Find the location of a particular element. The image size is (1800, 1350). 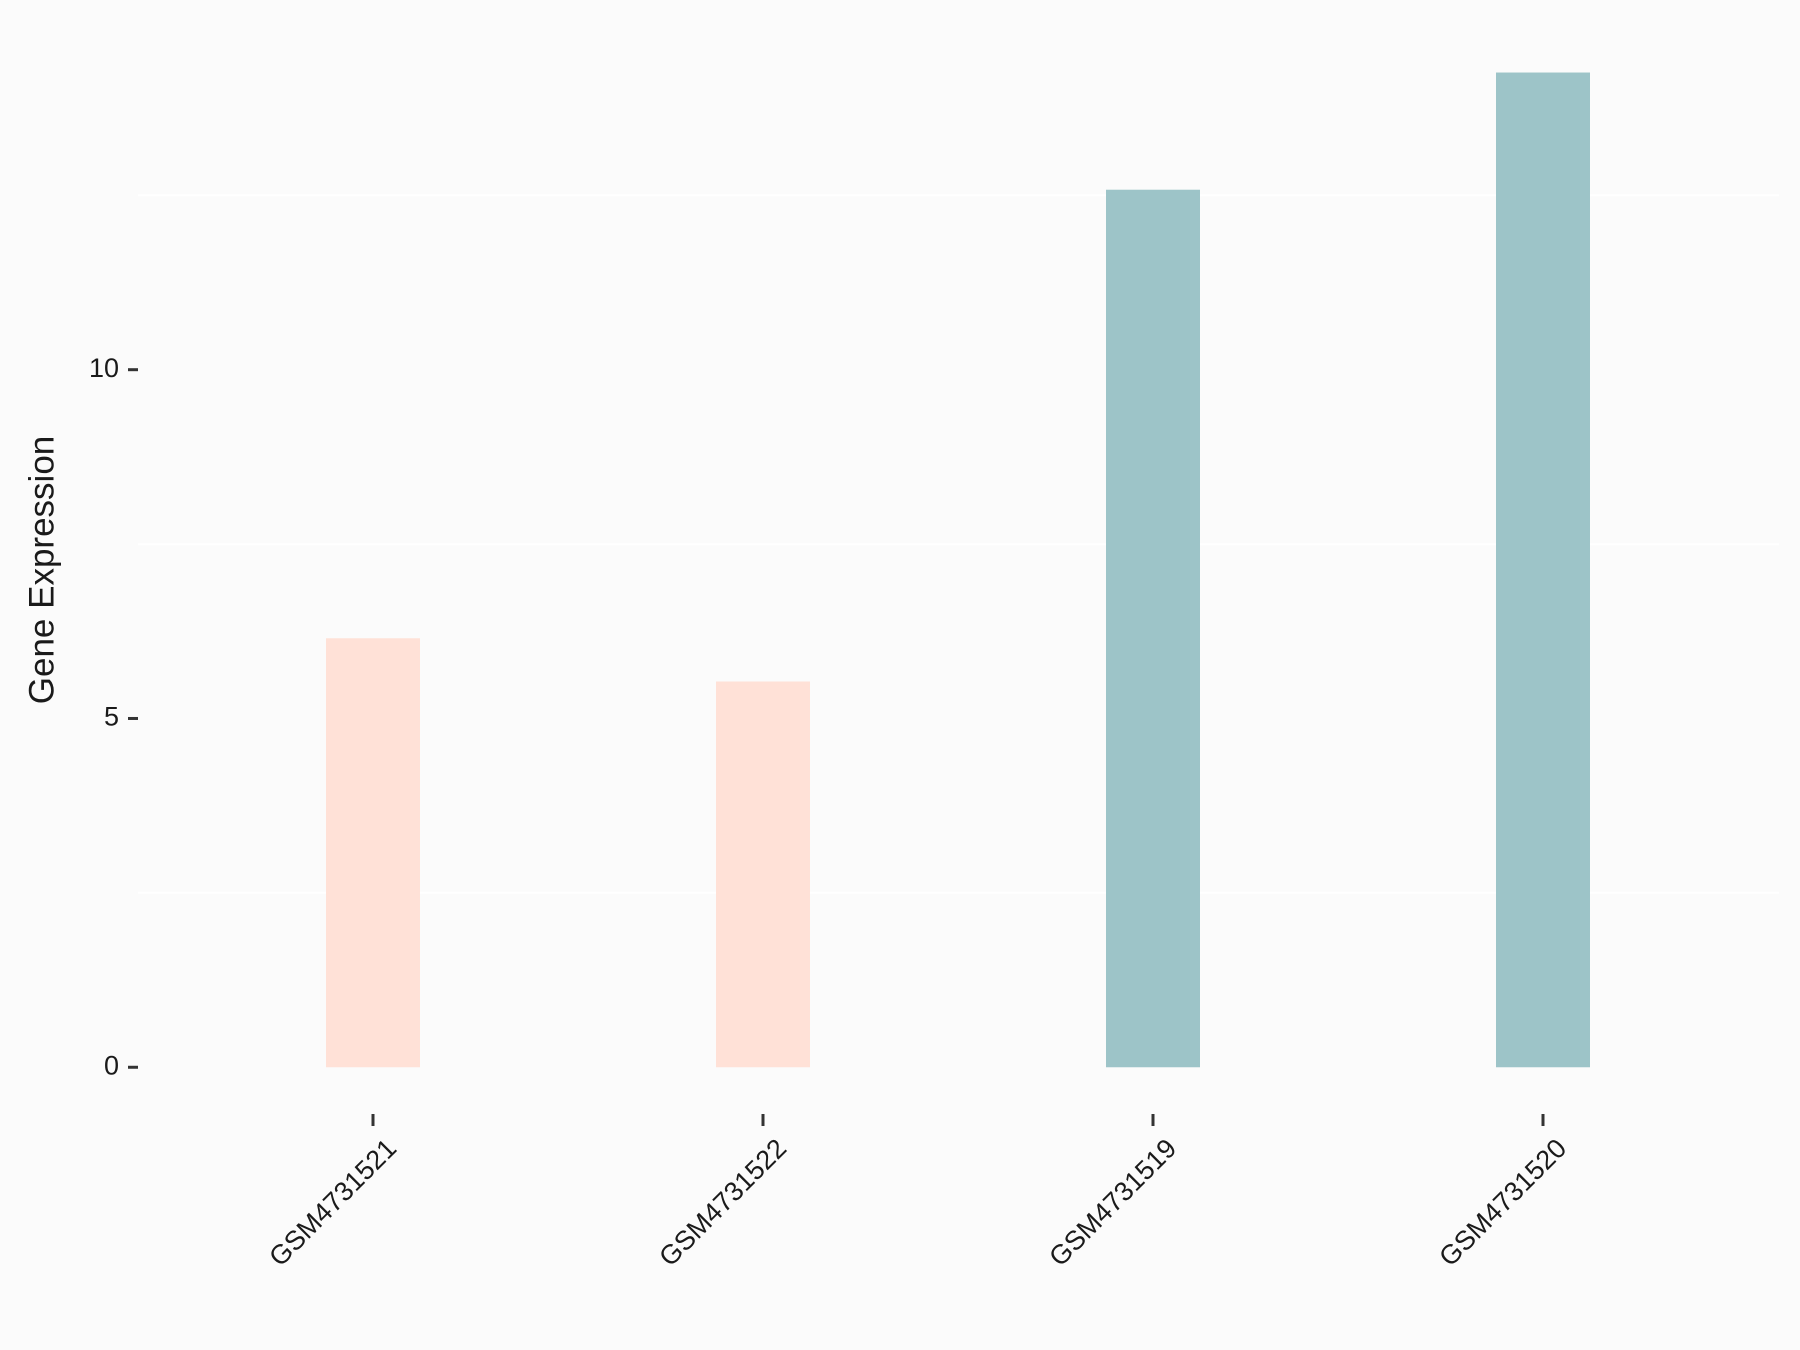

y-tick-label: 0 is located at coordinates (111, 1065).